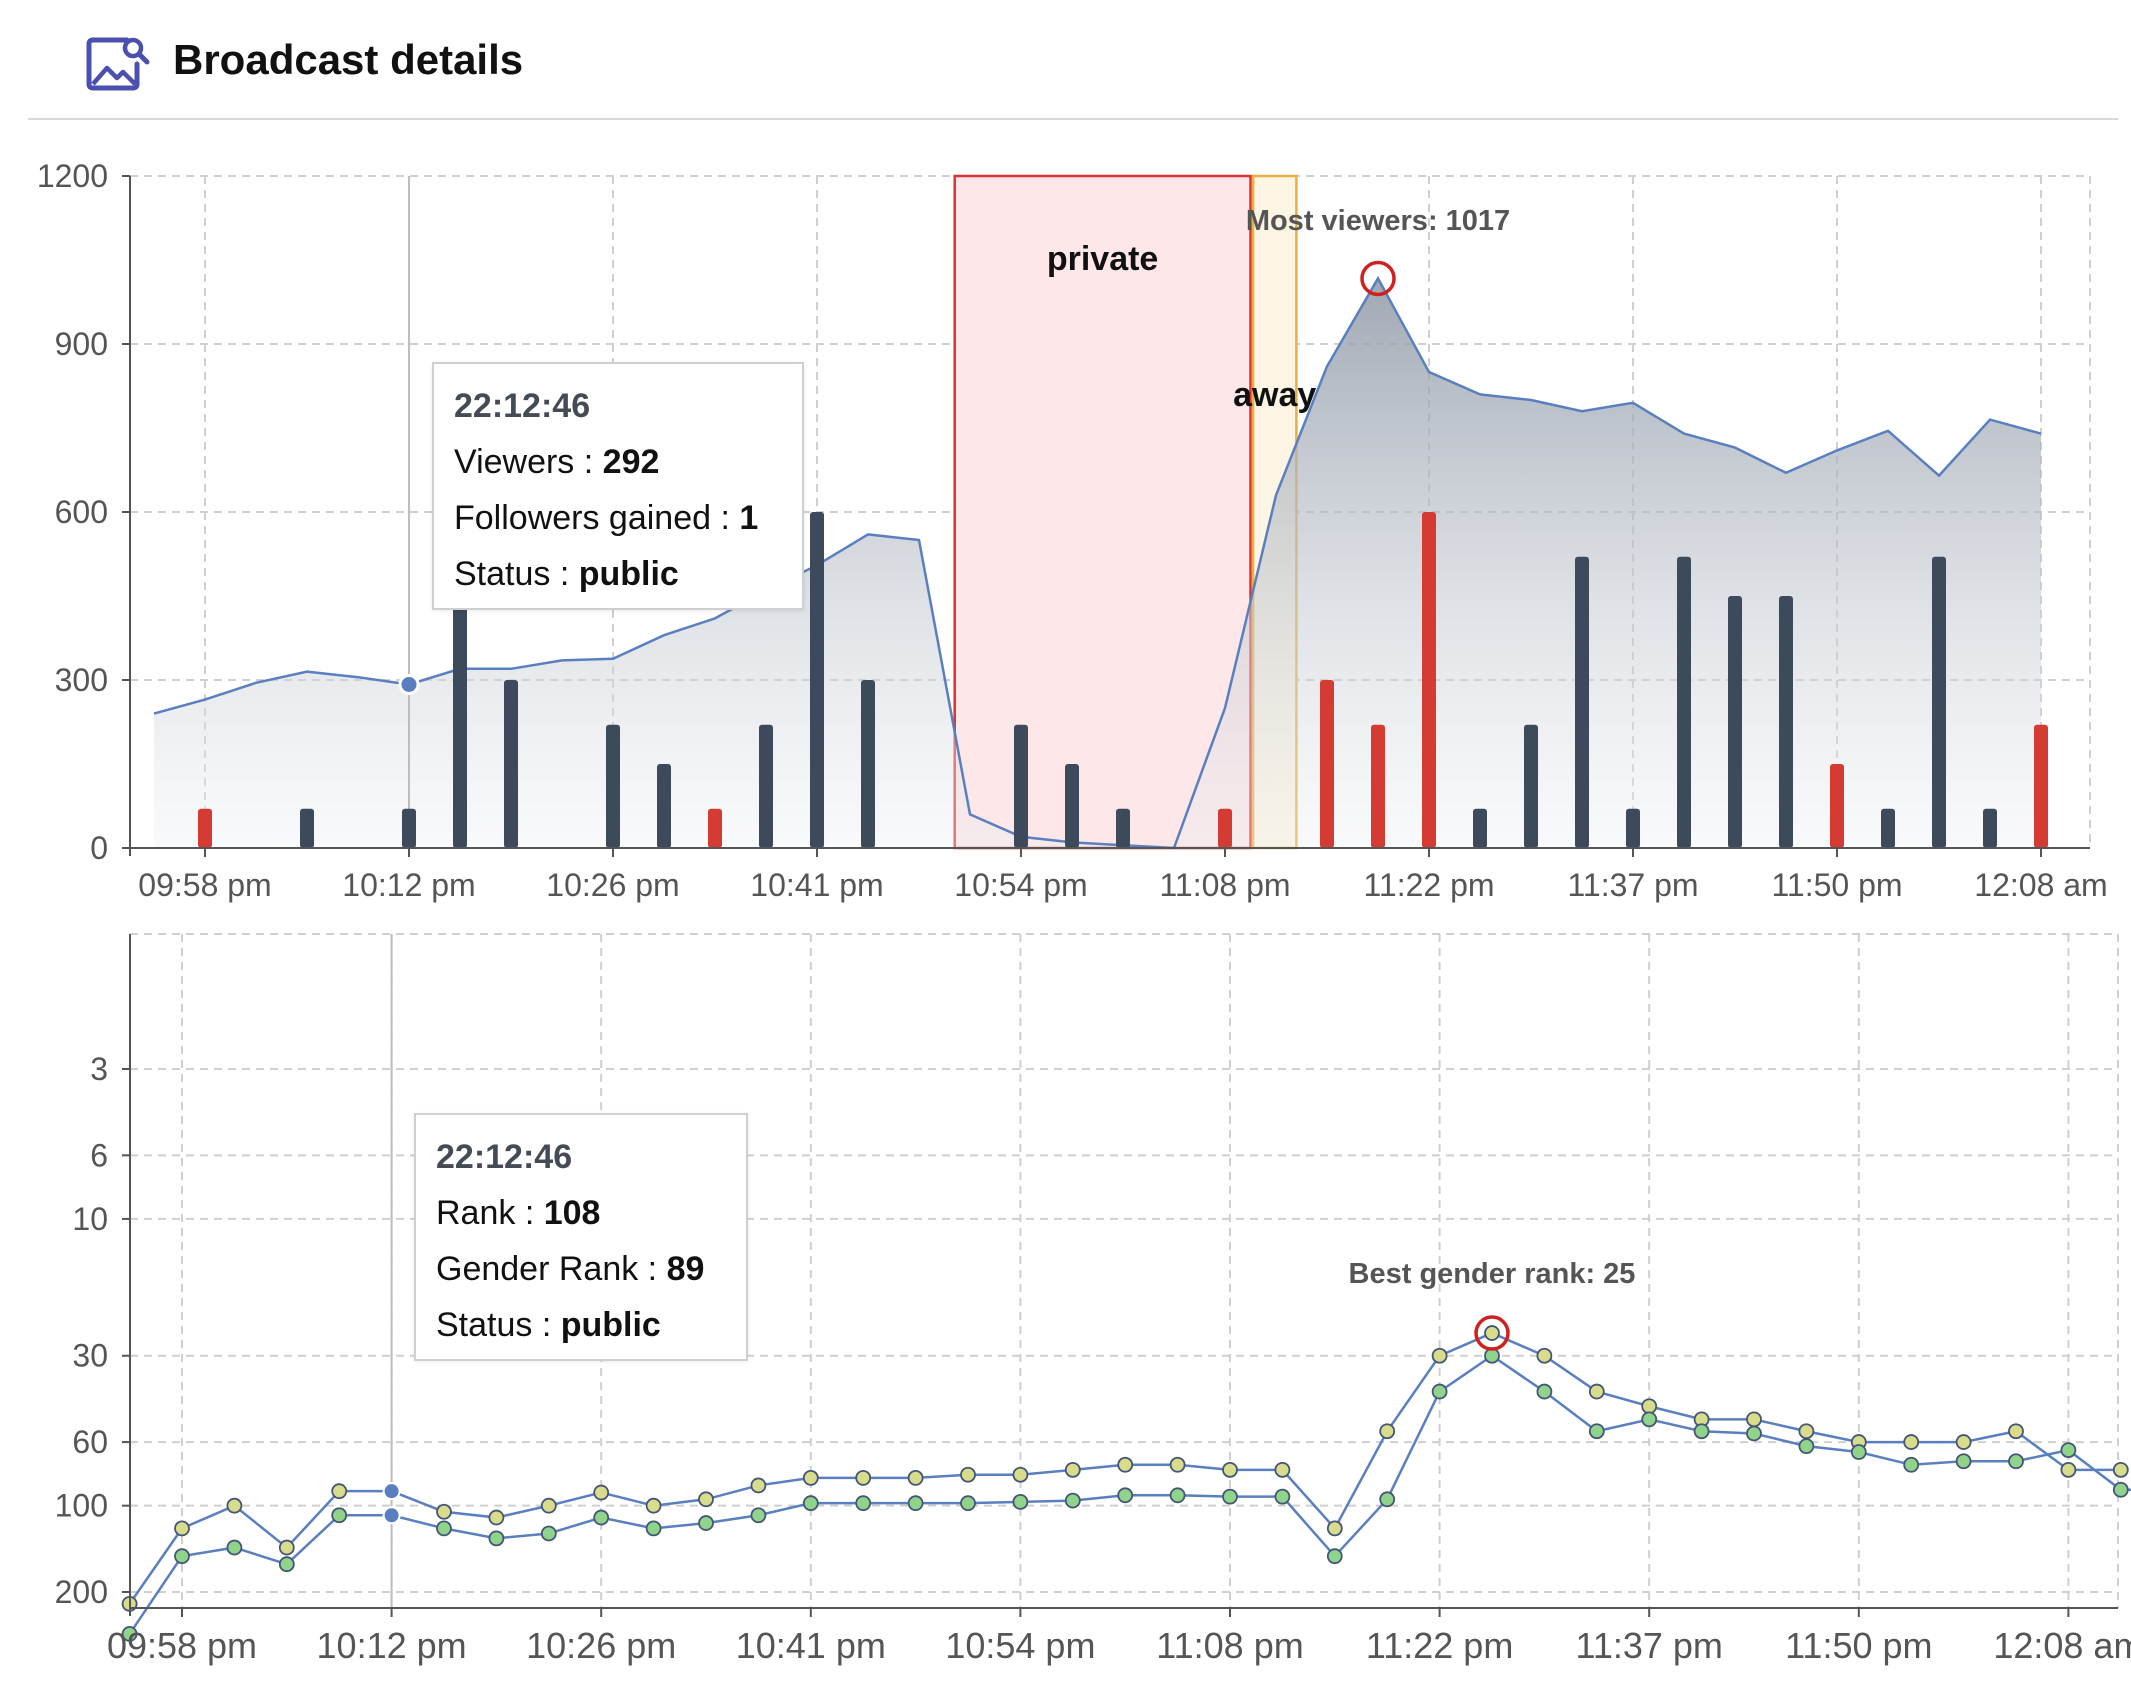 This screenshot has width=2131, height=1685. I want to click on y-tick-label: 30, so click(90, 1356).